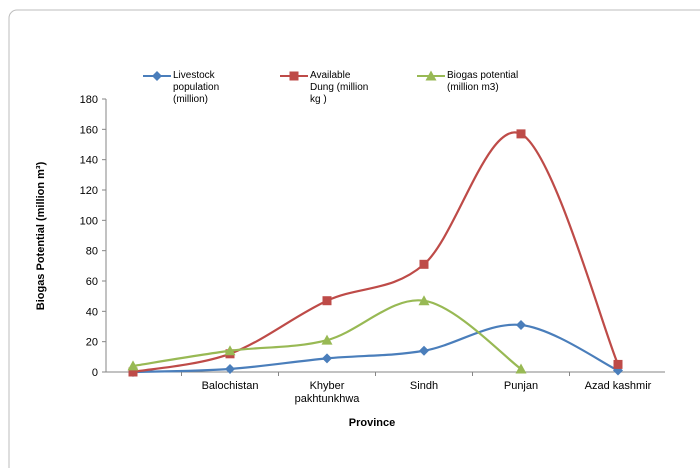 The height and width of the screenshot is (468, 700). Describe the element at coordinates (372, 423) in the screenshot. I see `x-axis-title: Province` at that location.